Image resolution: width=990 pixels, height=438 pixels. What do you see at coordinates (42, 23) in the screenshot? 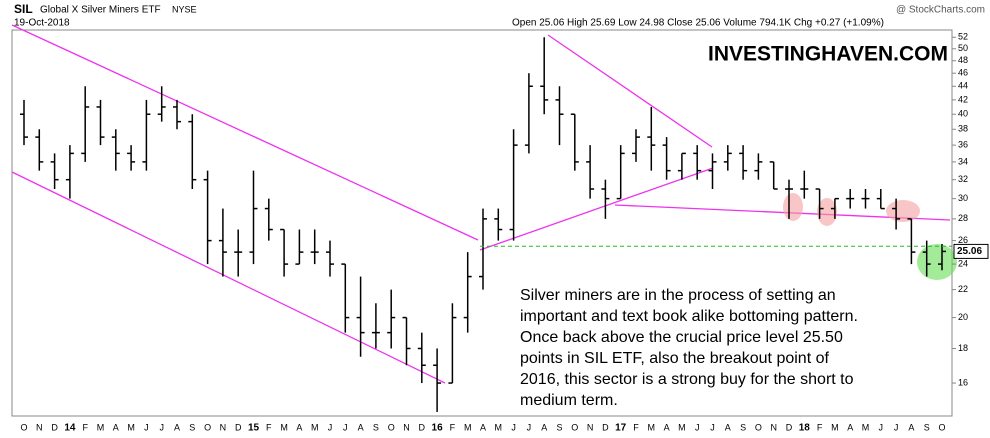
I see `date: 19-Oct-2018` at bounding box center [42, 23].